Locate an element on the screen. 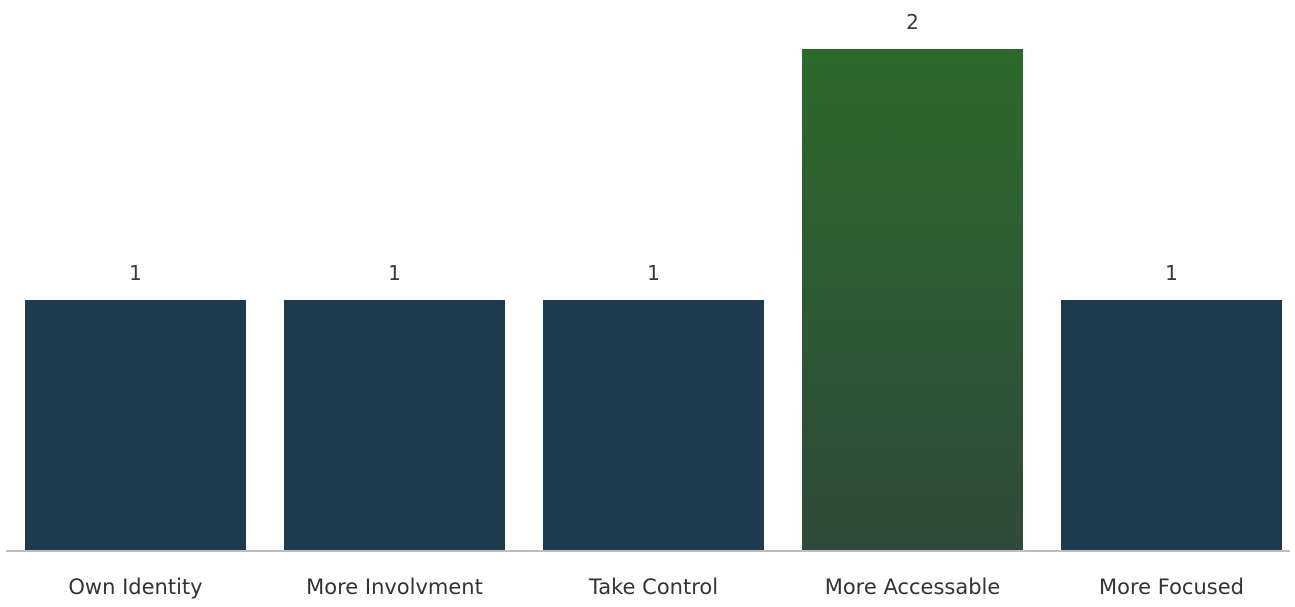 This screenshot has height=607, width=1295. bar-own-identity is located at coordinates (135, 425).